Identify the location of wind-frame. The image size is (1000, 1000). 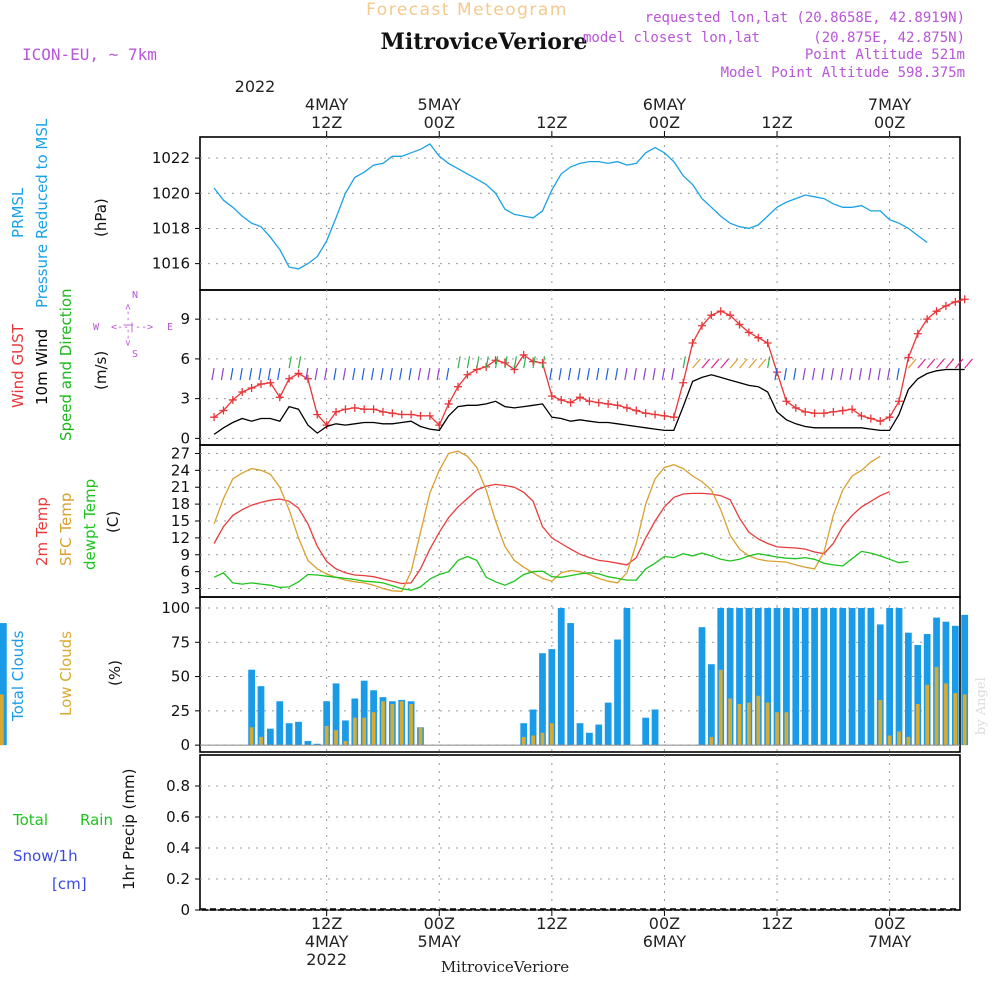
(580, 367).